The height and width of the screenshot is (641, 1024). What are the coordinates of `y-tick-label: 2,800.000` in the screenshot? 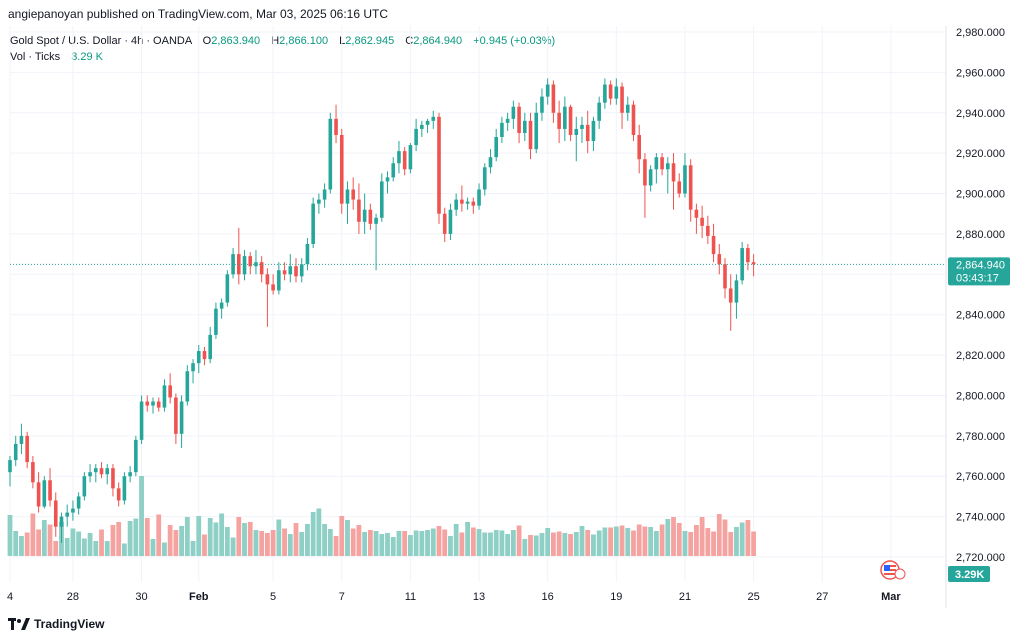 It's located at (980, 396).